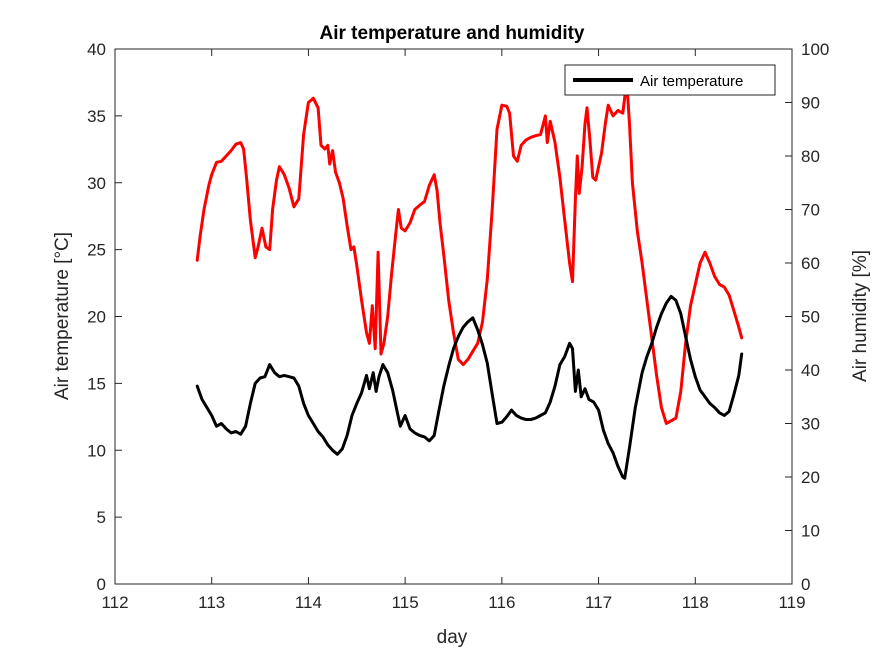 Image resolution: width=875 pixels, height=656 pixels. I want to click on y-left-tick-label: 20, so click(96, 317).